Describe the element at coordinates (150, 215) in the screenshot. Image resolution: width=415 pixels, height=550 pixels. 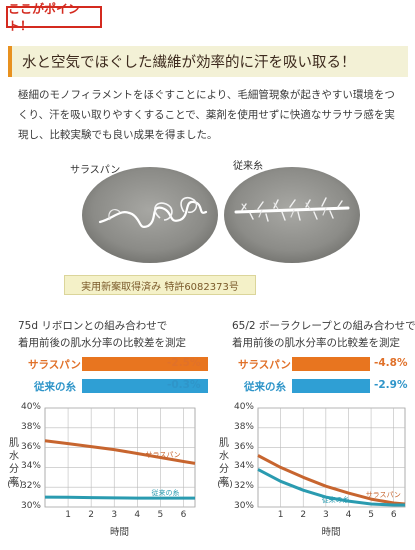
I see `sarasupan-fiber-photo` at that location.